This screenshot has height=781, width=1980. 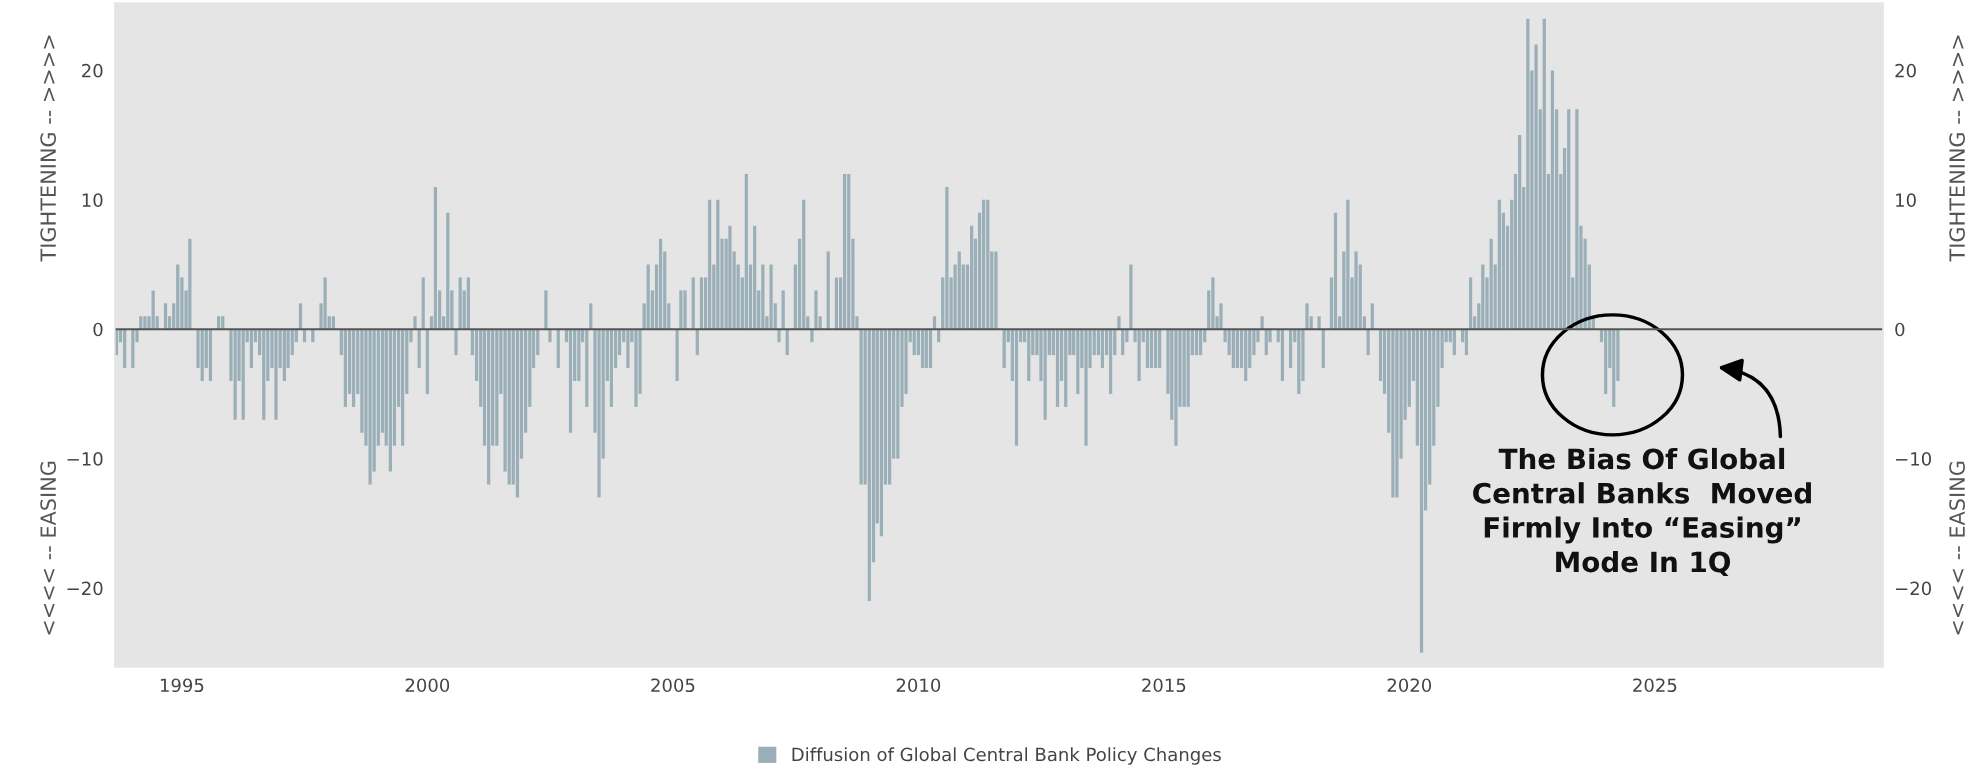 What do you see at coordinates (182, 685) in the screenshot?
I see `x-tick-label: 1995` at bounding box center [182, 685].